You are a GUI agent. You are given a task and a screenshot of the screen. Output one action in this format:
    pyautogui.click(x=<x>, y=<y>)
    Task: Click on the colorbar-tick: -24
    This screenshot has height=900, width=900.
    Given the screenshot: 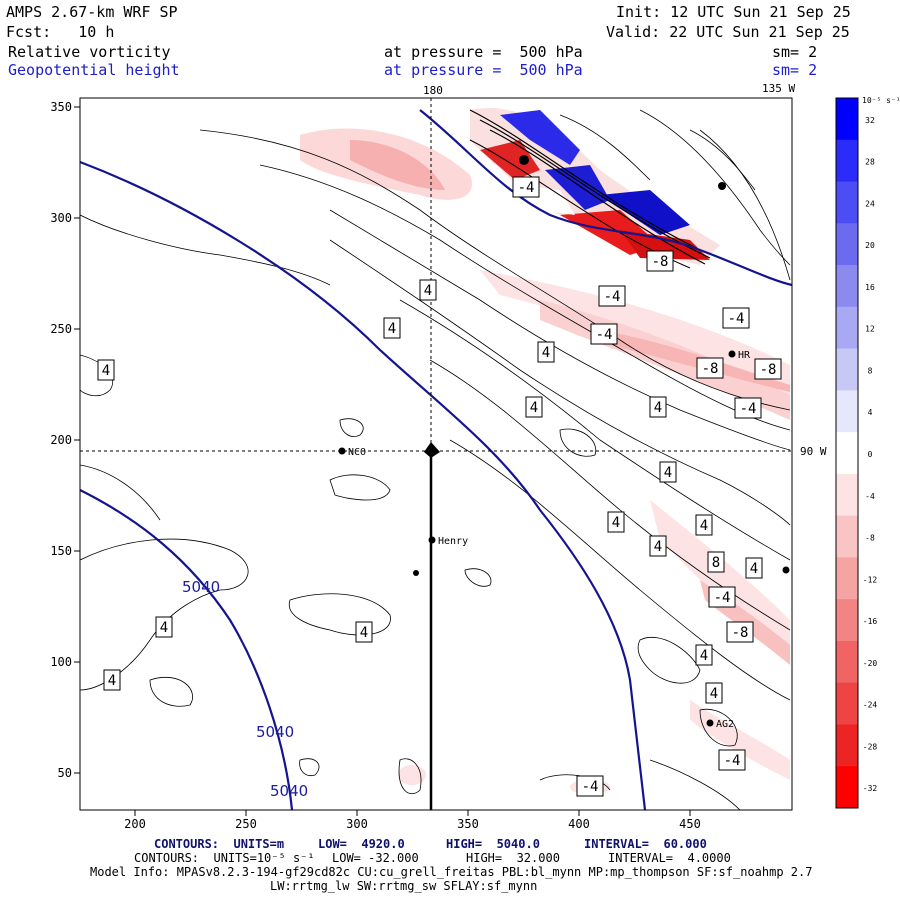 What is the action you would take?
    pyautogui.click(x=870, y=705)
    